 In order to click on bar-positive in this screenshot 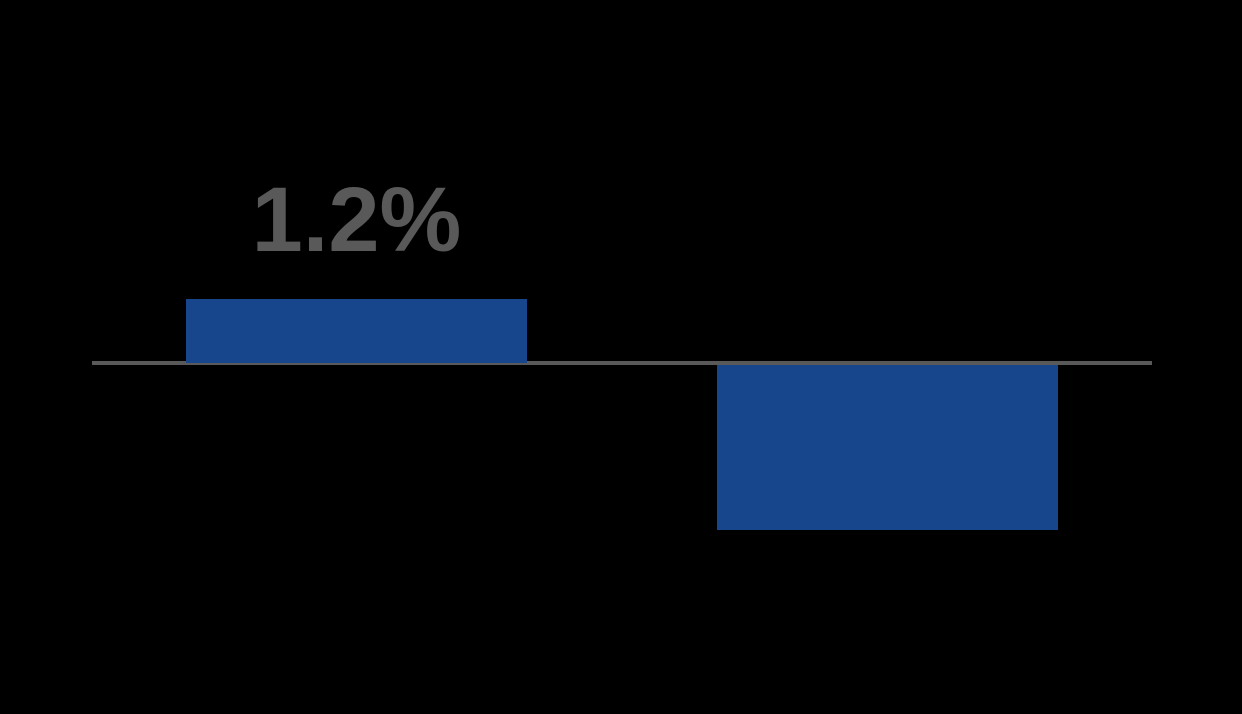, I will do `click(356, 331)`.